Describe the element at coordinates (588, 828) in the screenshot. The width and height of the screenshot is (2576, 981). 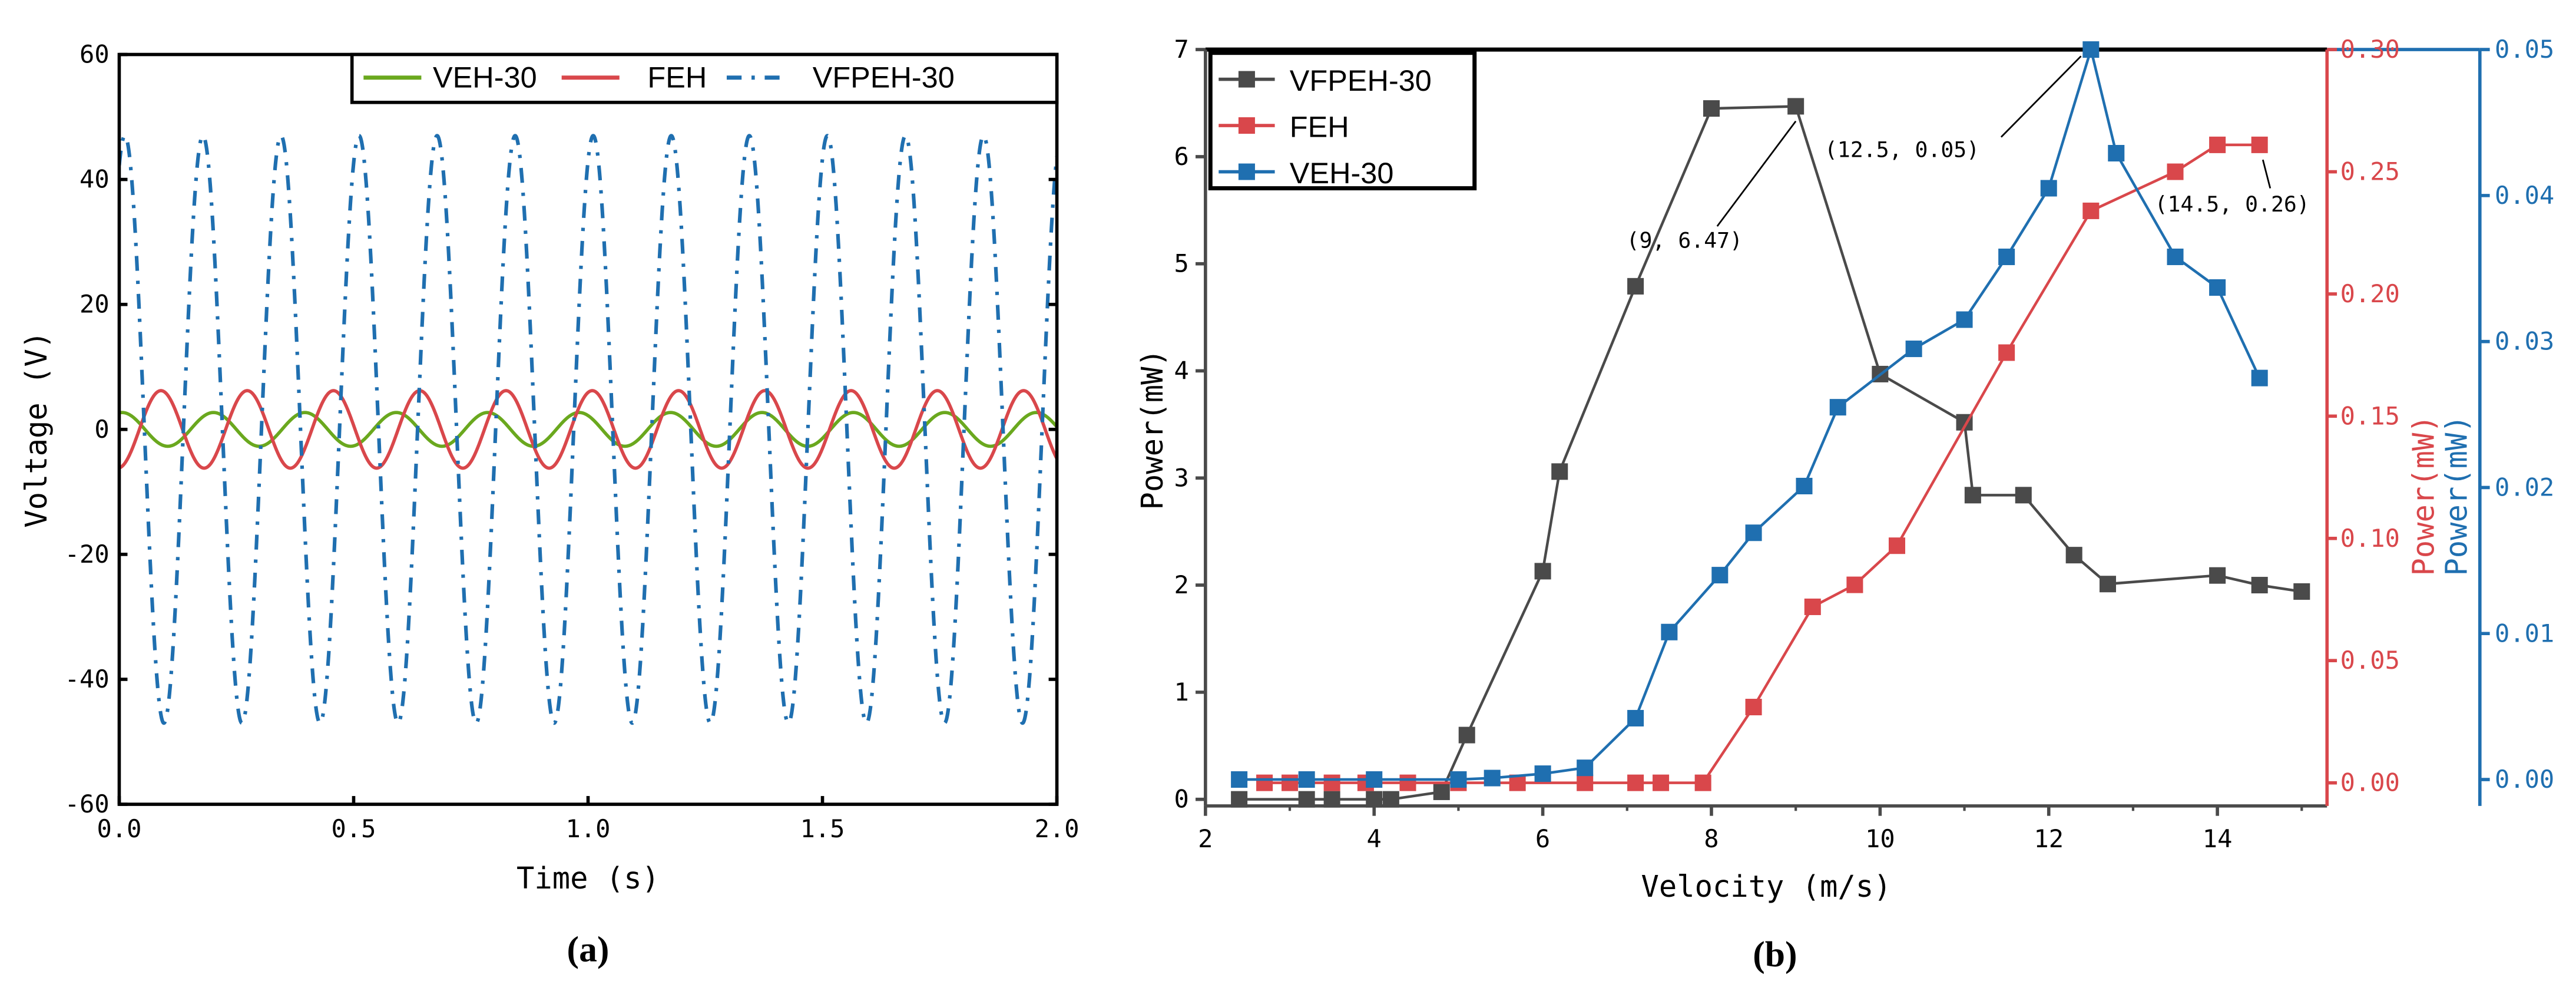
I see `x-tick-label: 1.0` at that location.